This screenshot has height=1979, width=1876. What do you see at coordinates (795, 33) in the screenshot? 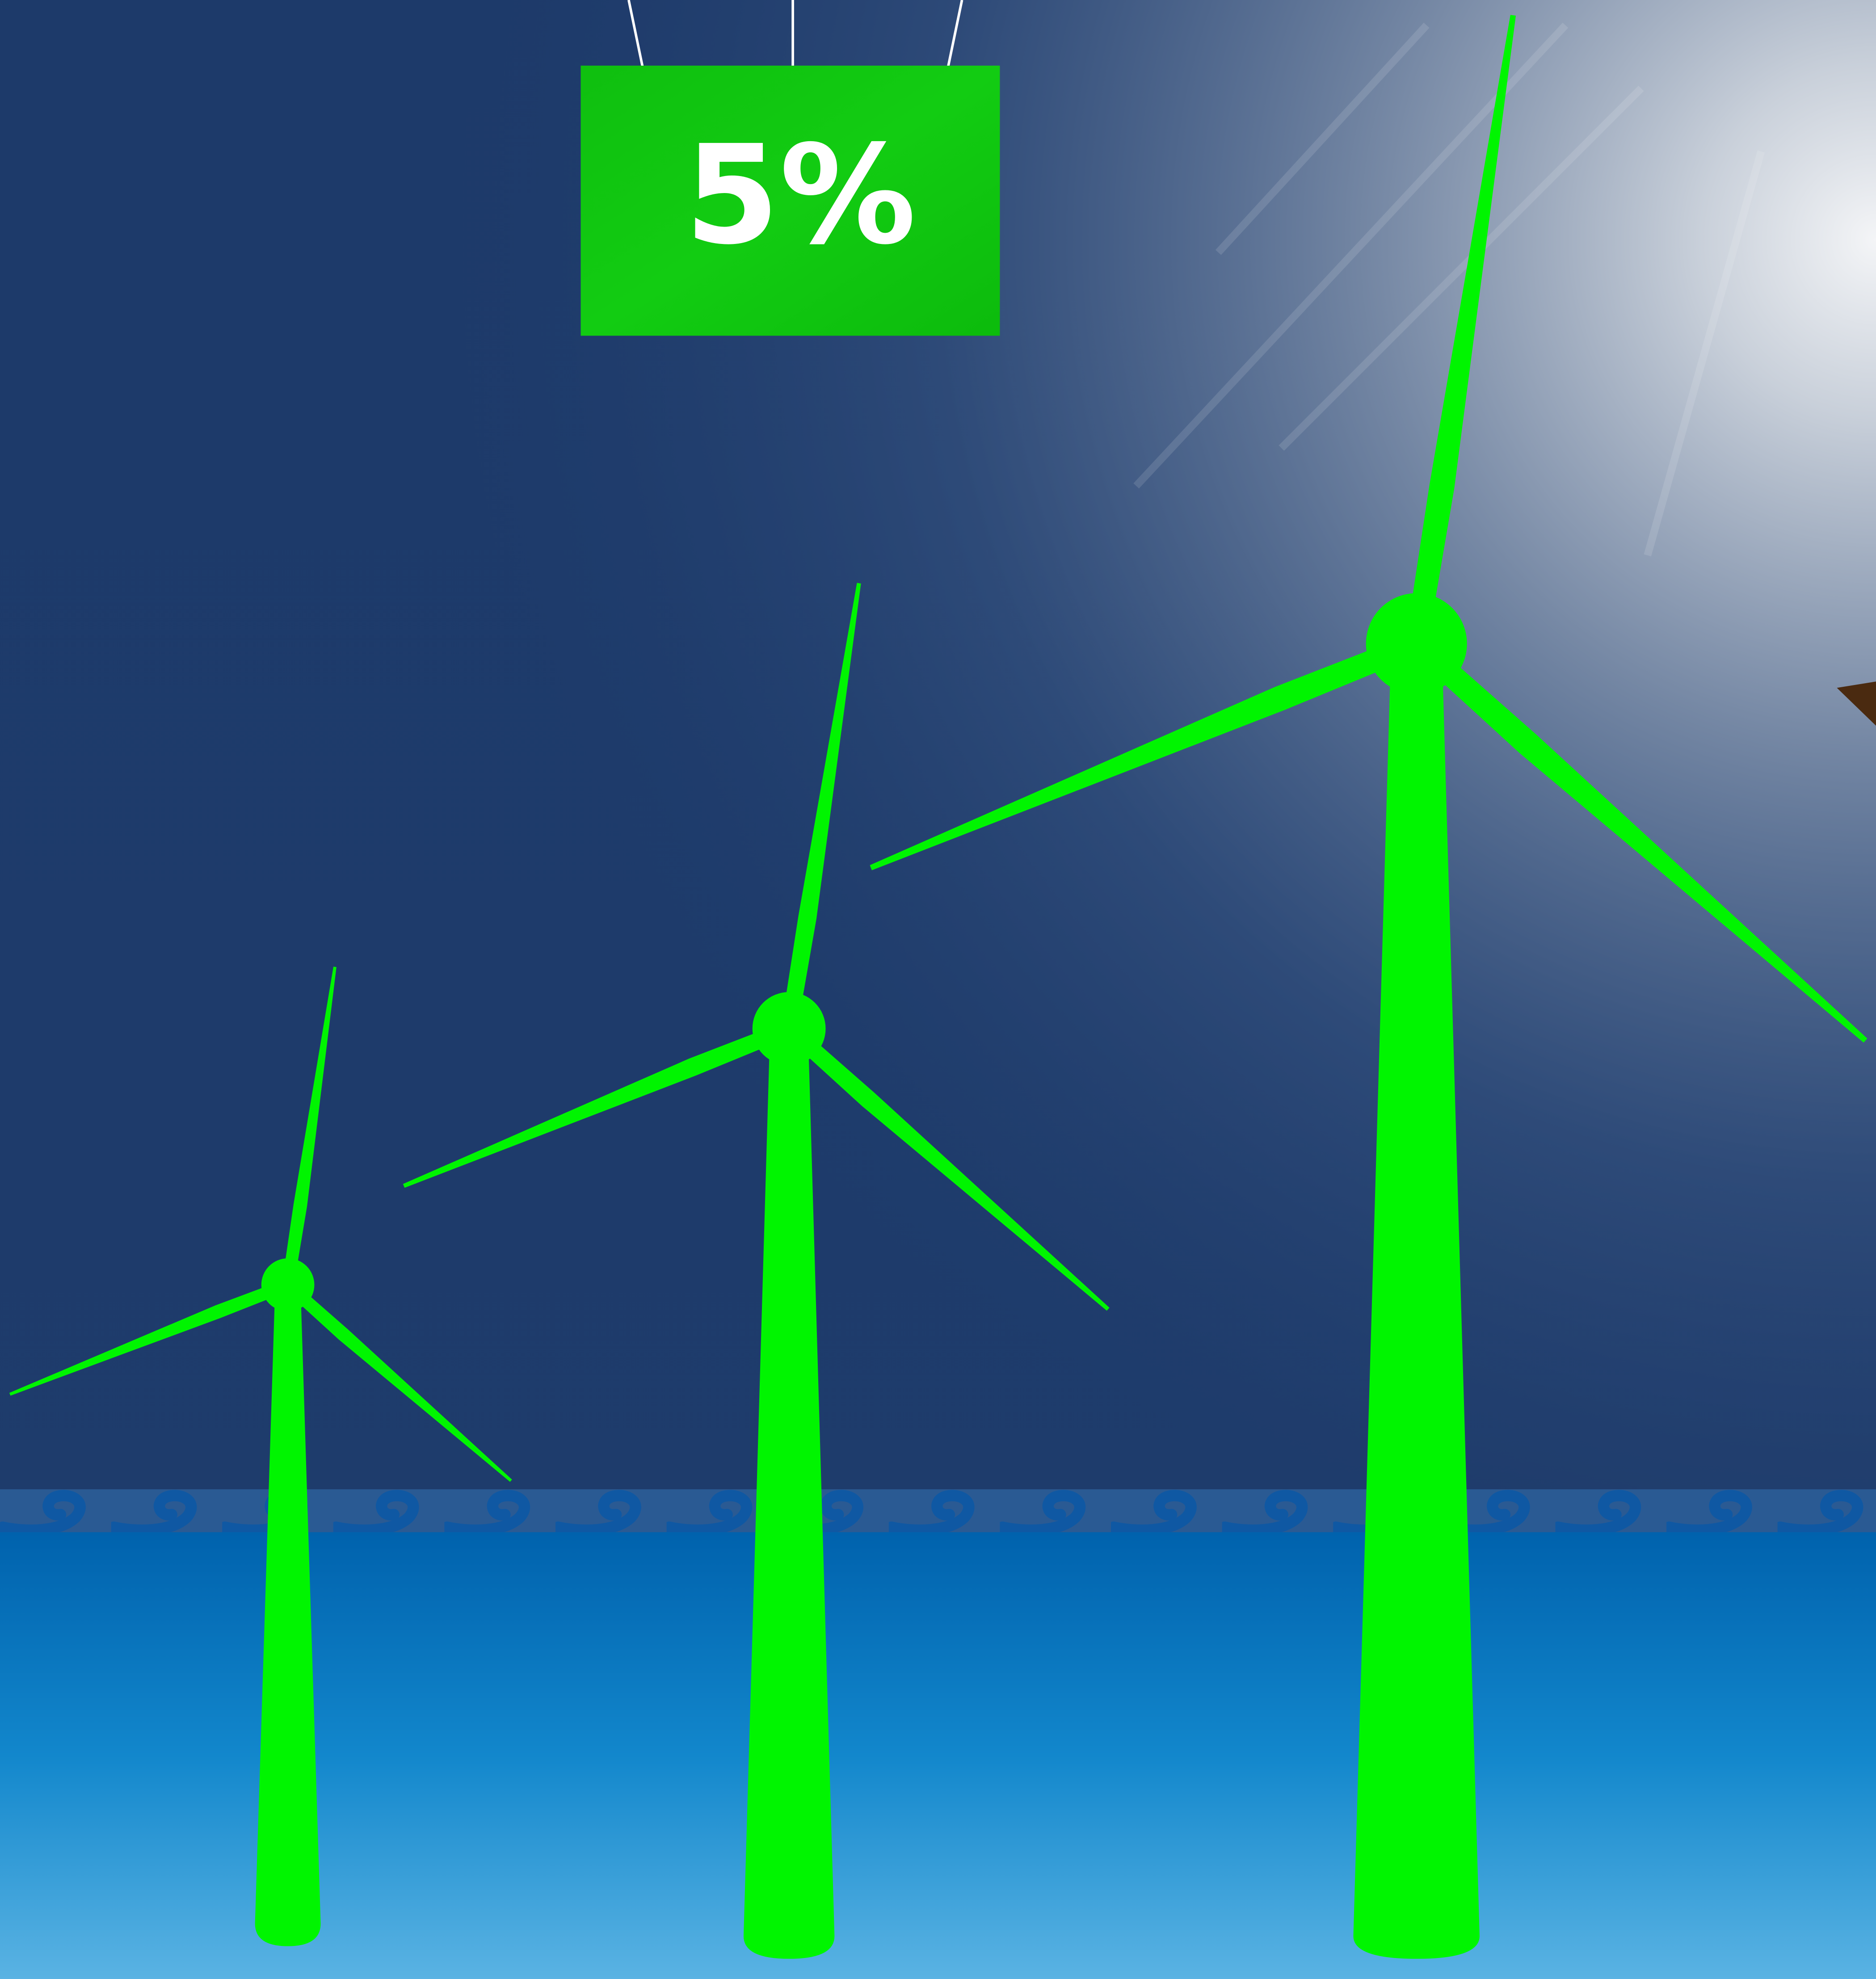
I see `sign-strings` at bounding box center [795, 33].